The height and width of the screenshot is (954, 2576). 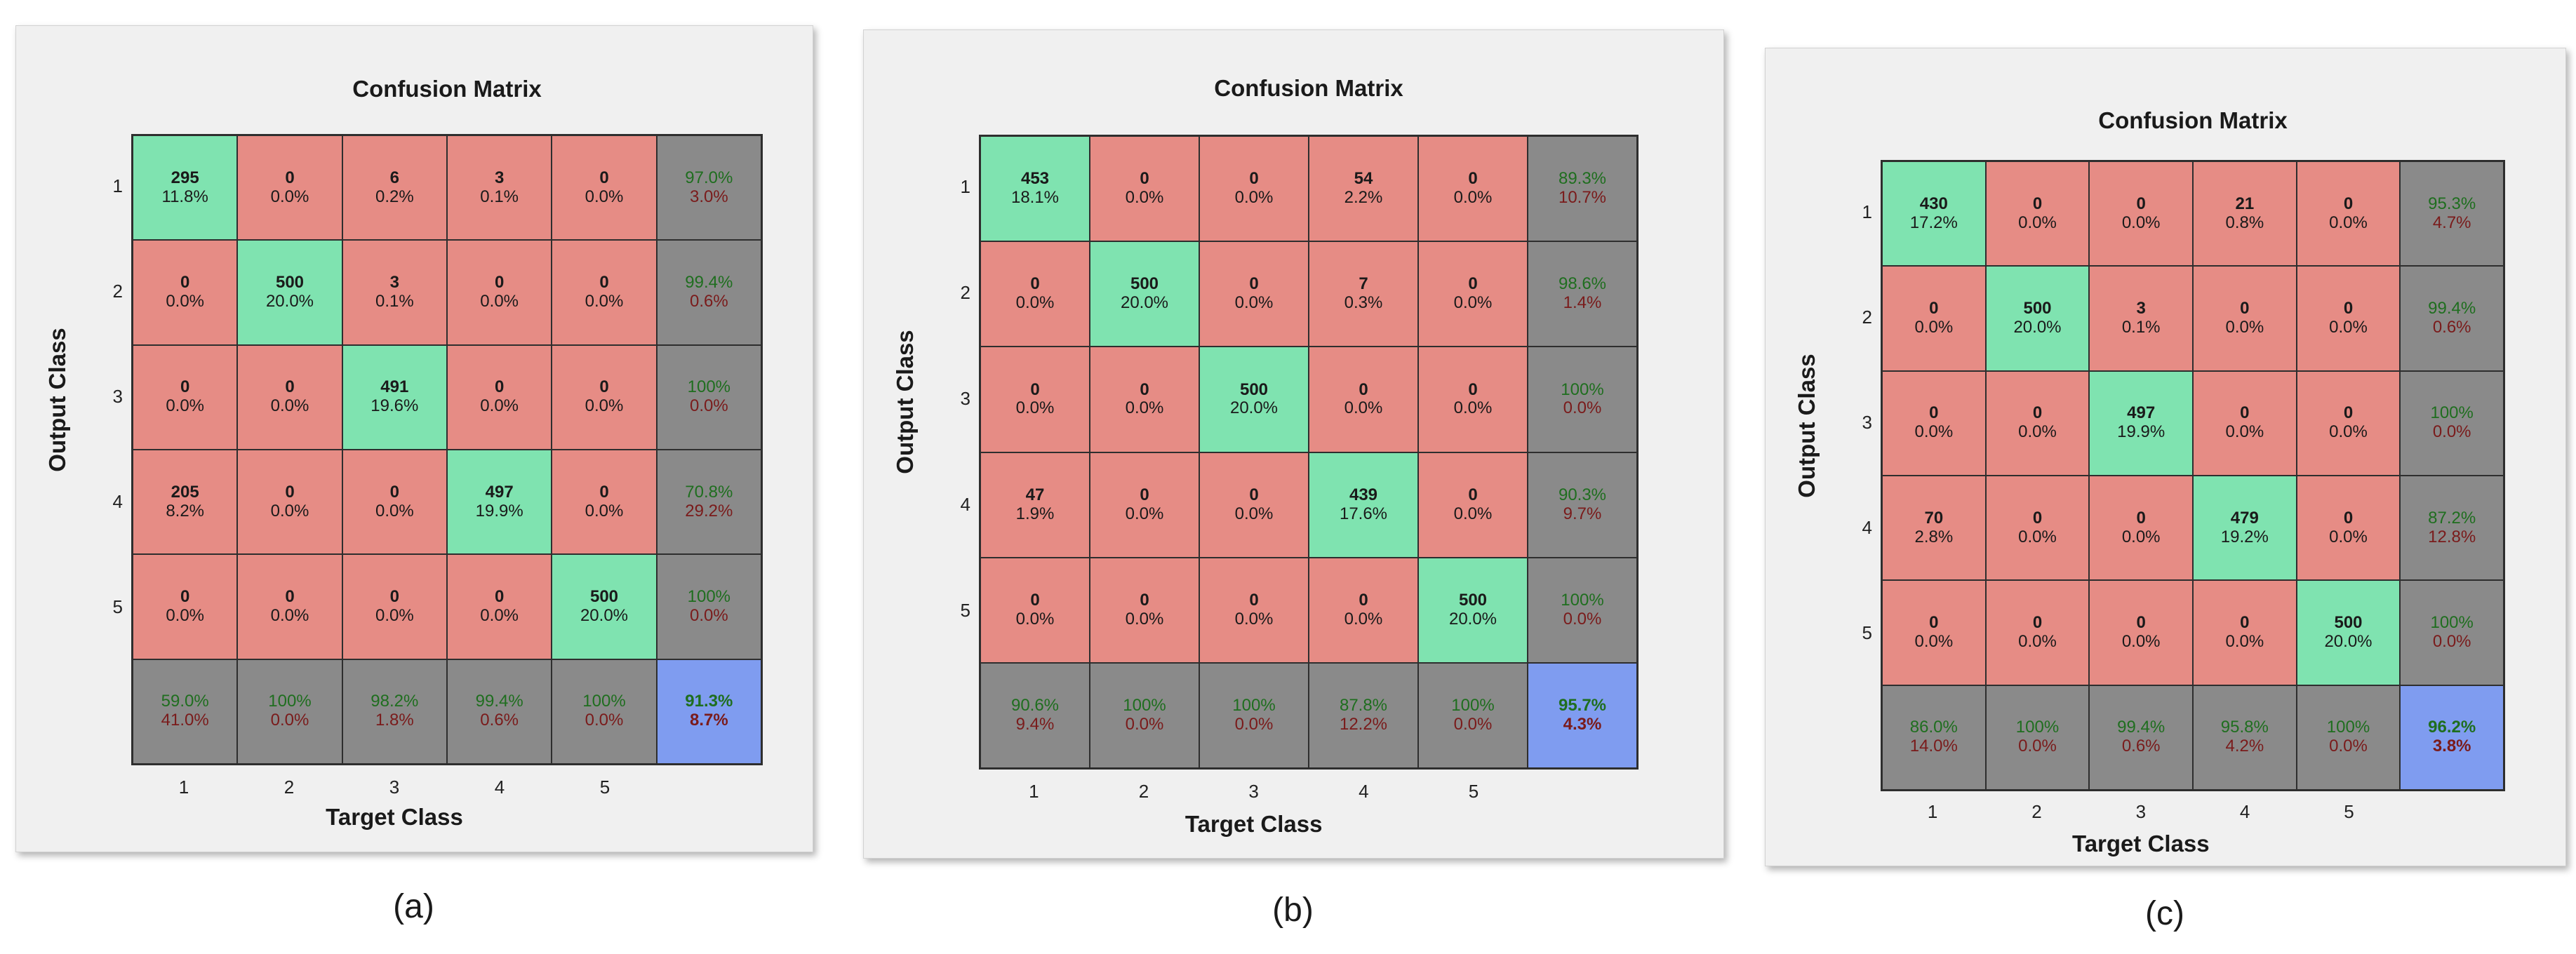 I want to click on row-precision: 89.3%, so click(x=1582, y=179).